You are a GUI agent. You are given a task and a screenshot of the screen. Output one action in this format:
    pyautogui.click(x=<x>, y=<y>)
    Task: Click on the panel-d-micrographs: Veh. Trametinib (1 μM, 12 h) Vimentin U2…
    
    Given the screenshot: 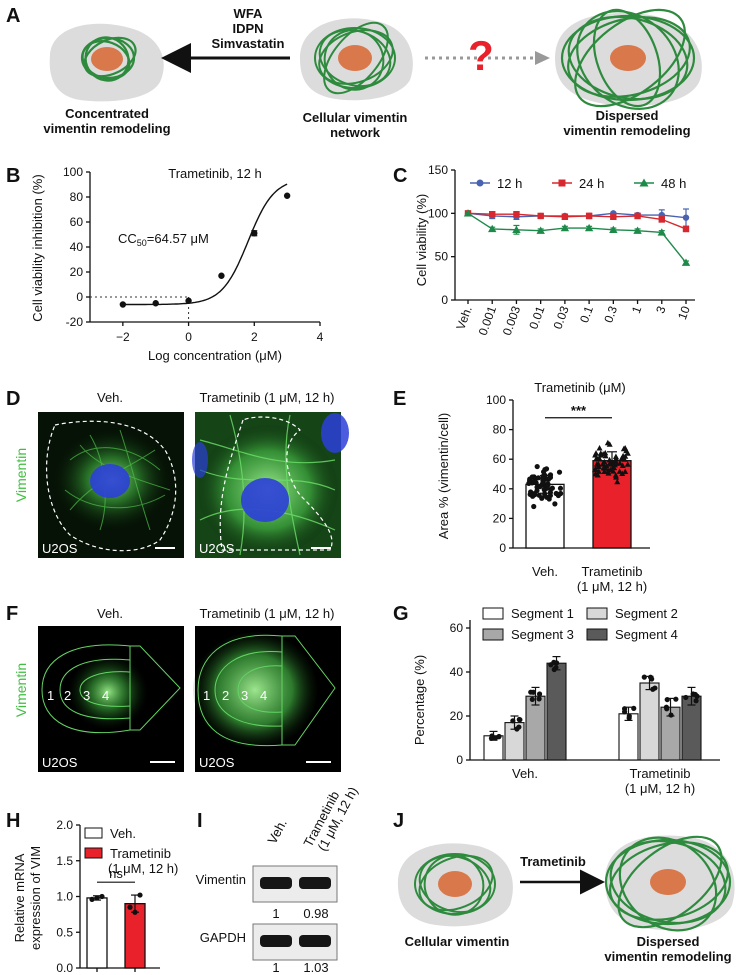 What is the action you would take?
    pyautogui.click(x=181, y=474)
    